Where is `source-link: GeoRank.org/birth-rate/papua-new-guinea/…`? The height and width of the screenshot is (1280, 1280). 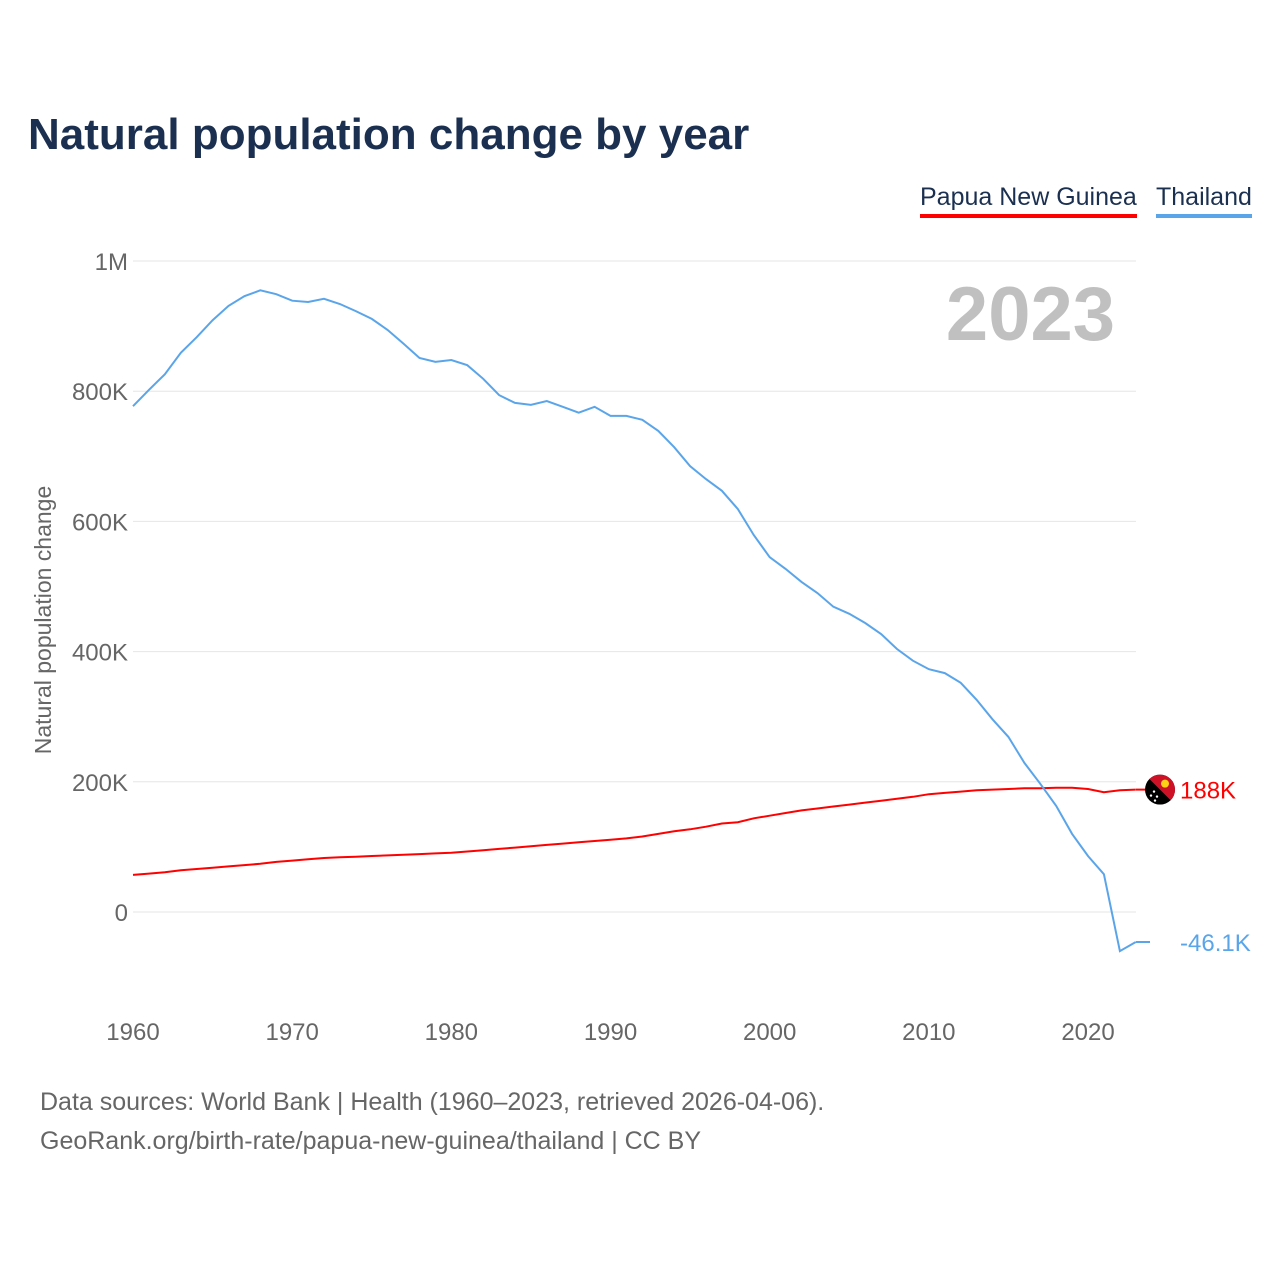 source-link: GeoRank.org/birth-rate/papua-new-guinea/… is located at coordinates (371, 1141).